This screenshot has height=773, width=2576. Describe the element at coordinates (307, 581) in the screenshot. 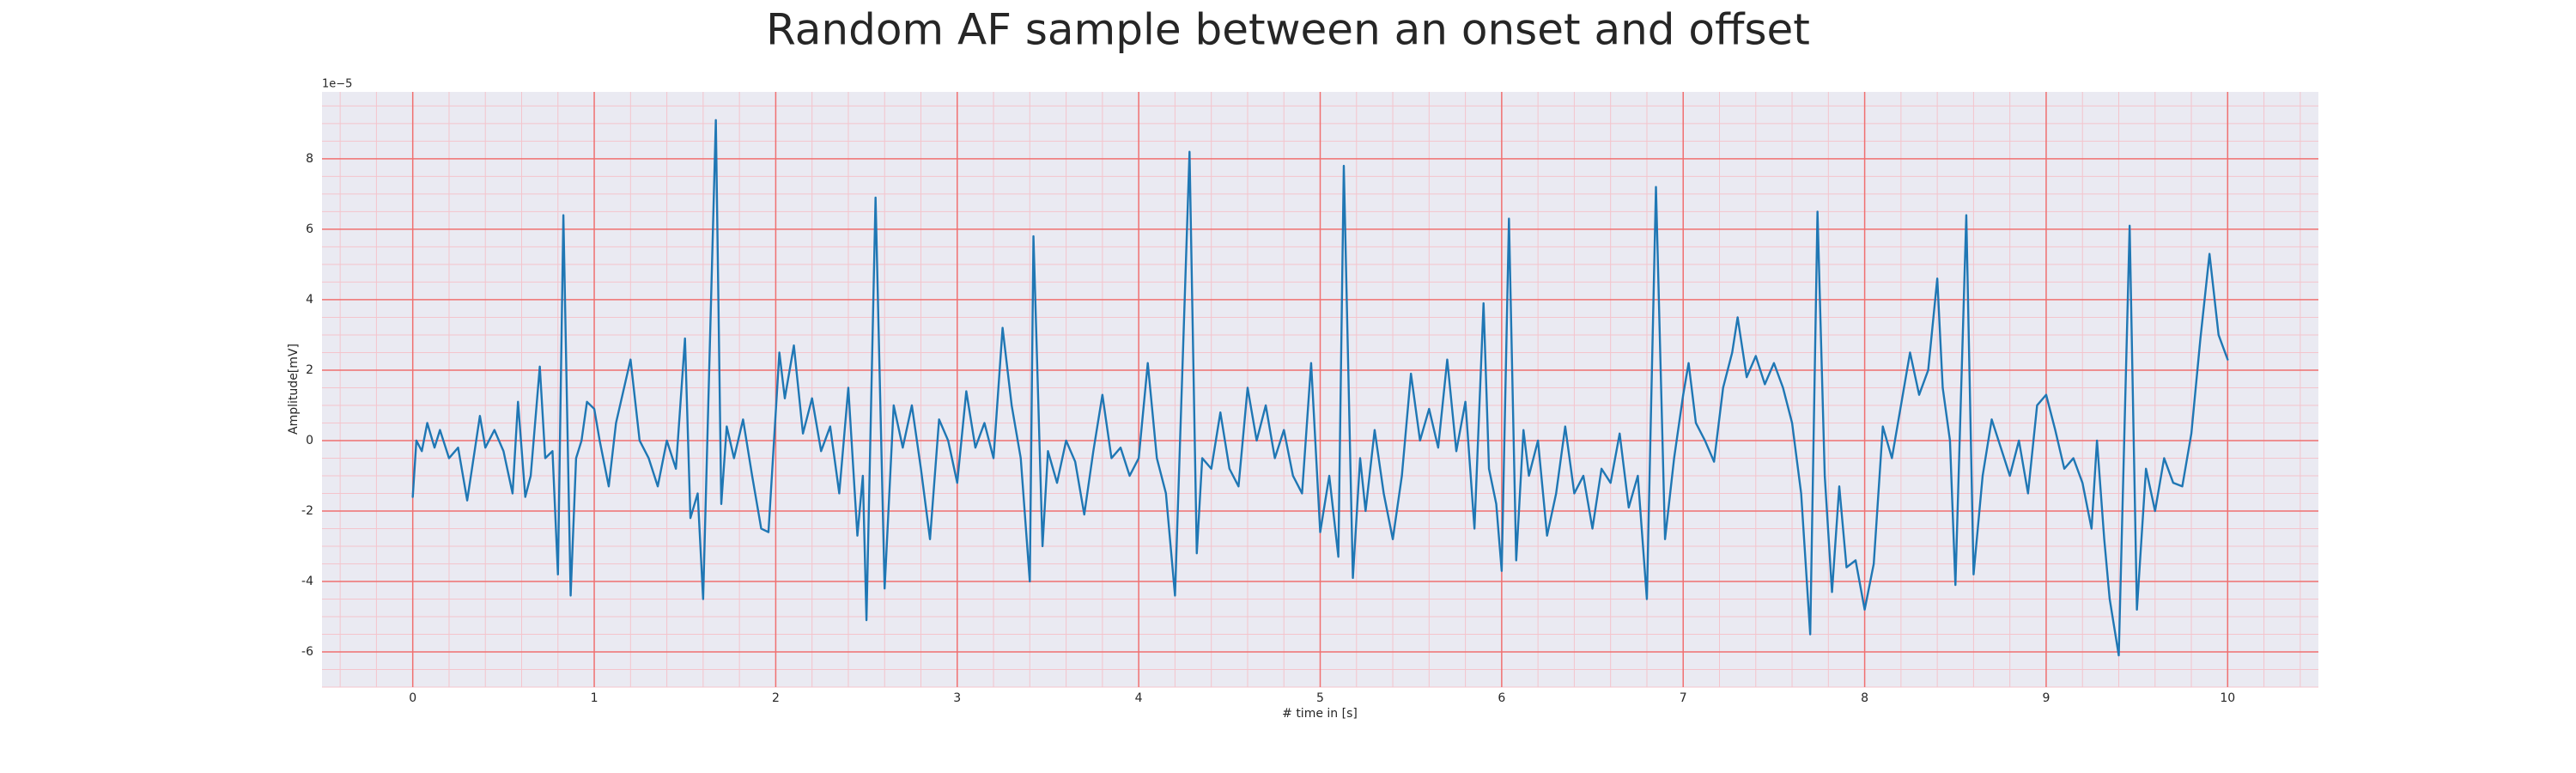

I see `y-tick-label: -4` at that location.